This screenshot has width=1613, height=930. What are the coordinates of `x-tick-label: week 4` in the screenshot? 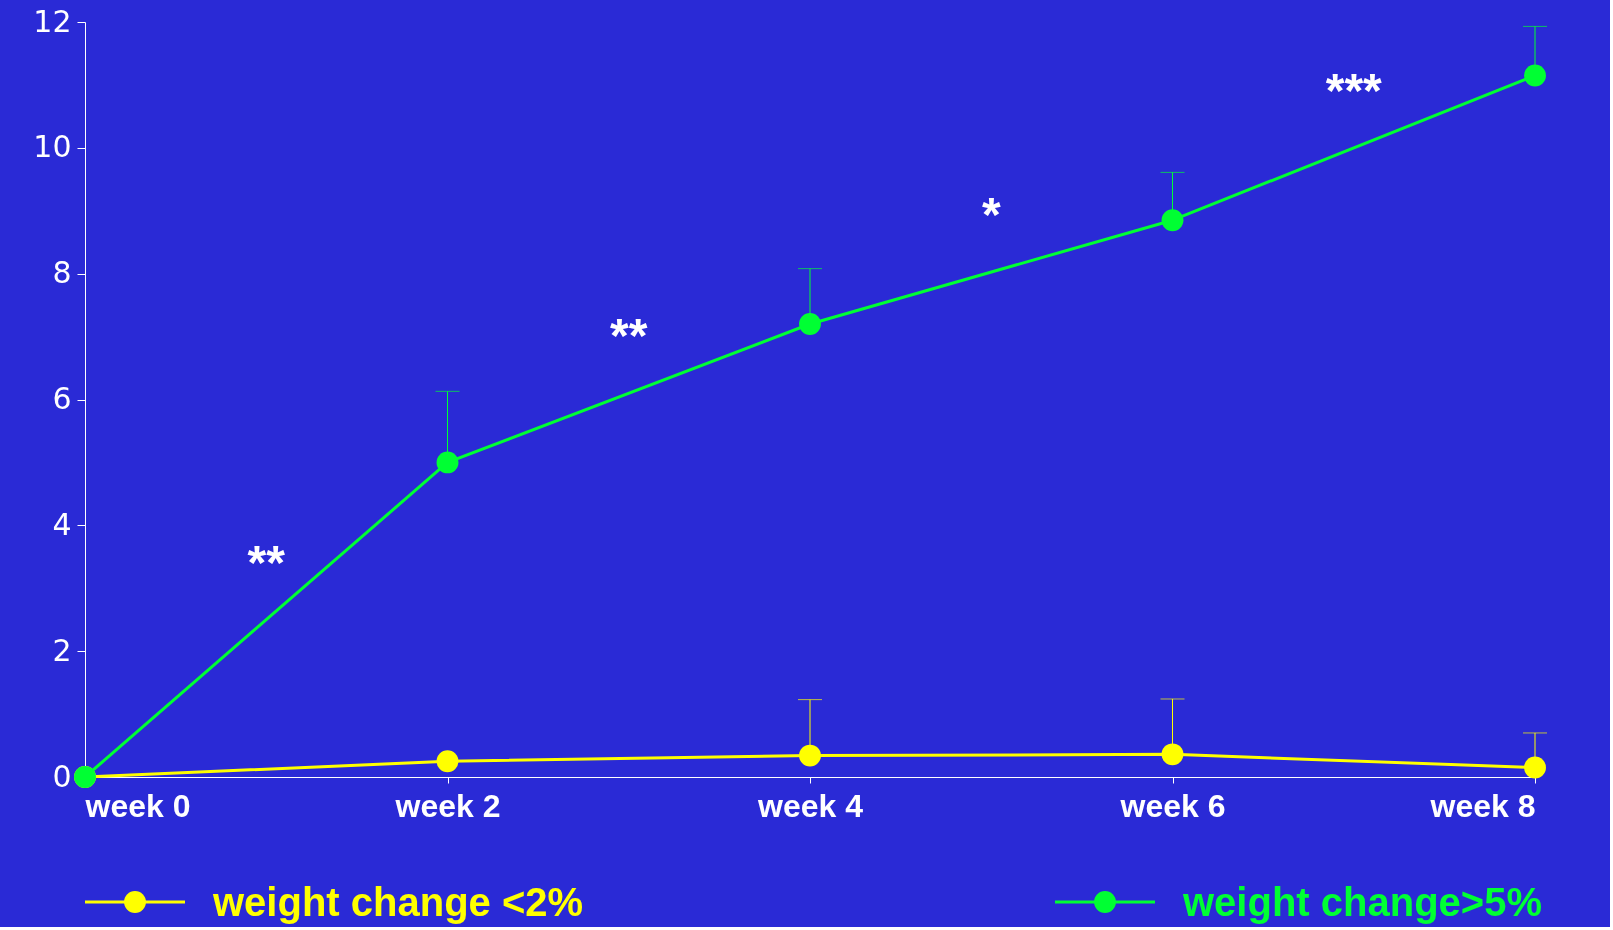 It's located at (810, 805).